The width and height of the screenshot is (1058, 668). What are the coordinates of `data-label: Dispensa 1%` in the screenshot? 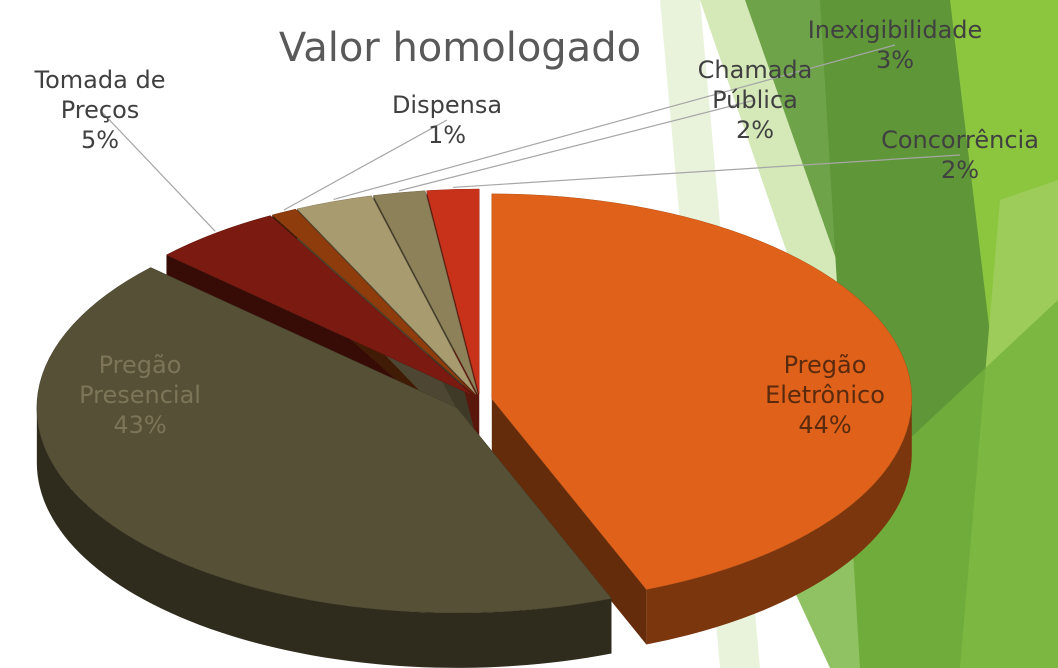 It's located at (447, 120).